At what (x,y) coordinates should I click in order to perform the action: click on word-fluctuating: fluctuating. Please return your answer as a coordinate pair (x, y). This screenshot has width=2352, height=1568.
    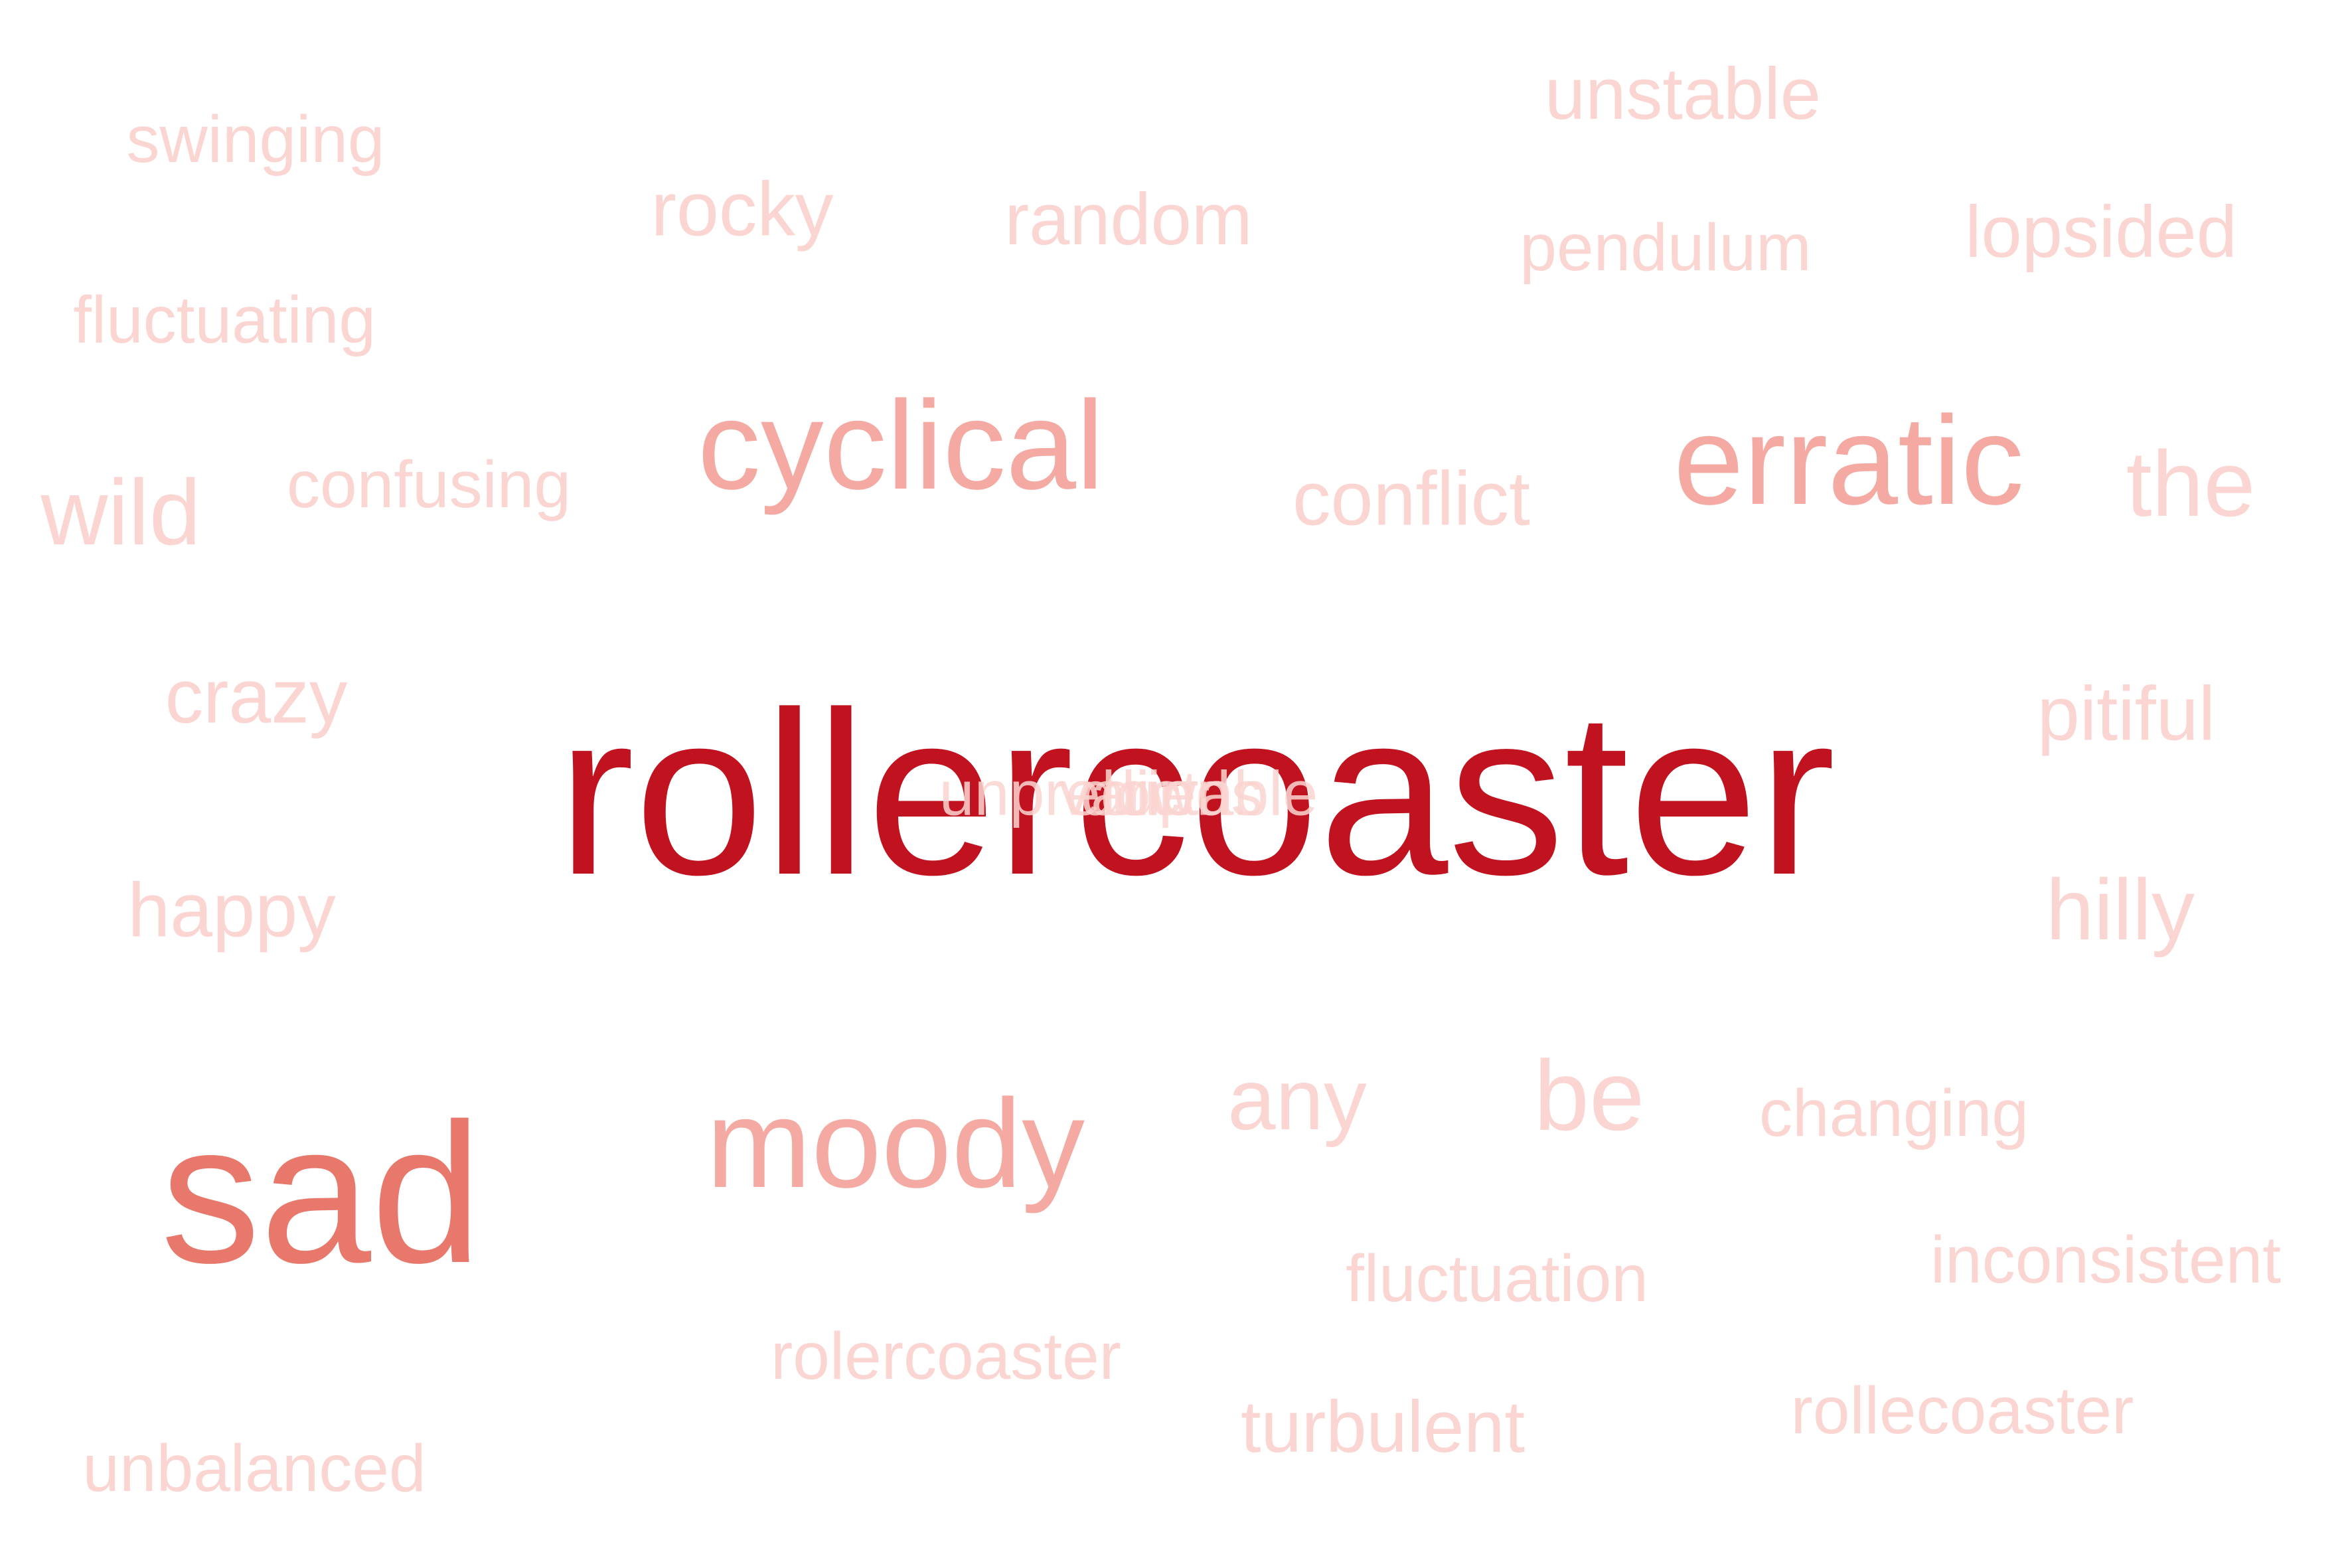
    Looking at the image, I should click on (225, 320).